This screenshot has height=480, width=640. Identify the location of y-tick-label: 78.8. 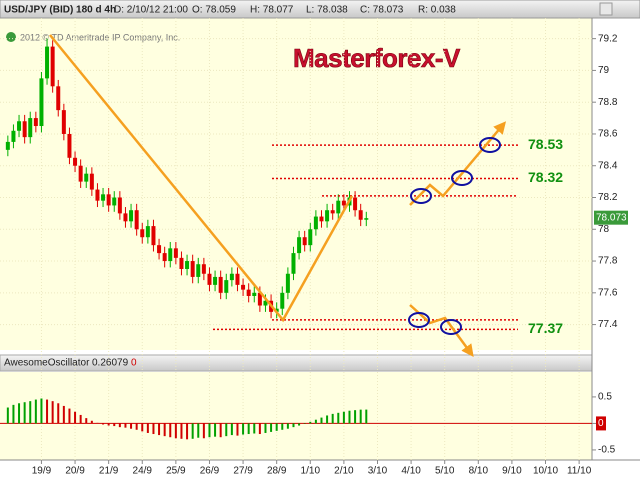
(608, 102).